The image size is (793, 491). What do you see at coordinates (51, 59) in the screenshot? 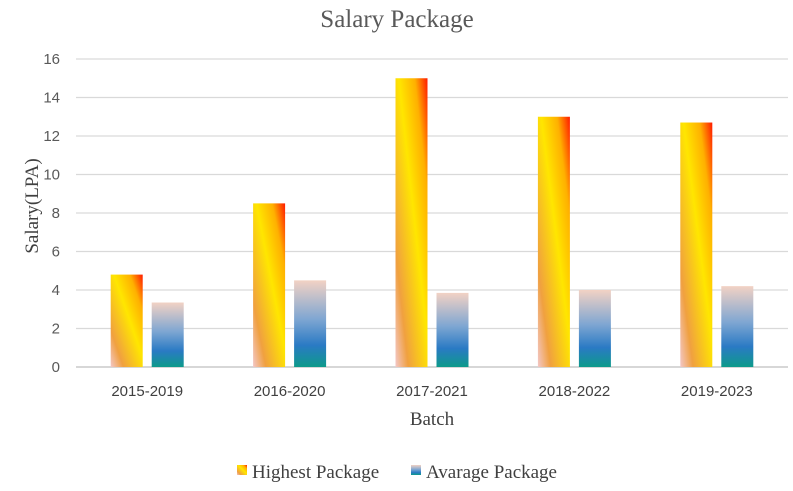
I see `y-tick-label: 16` at bounding box center [51, 59].